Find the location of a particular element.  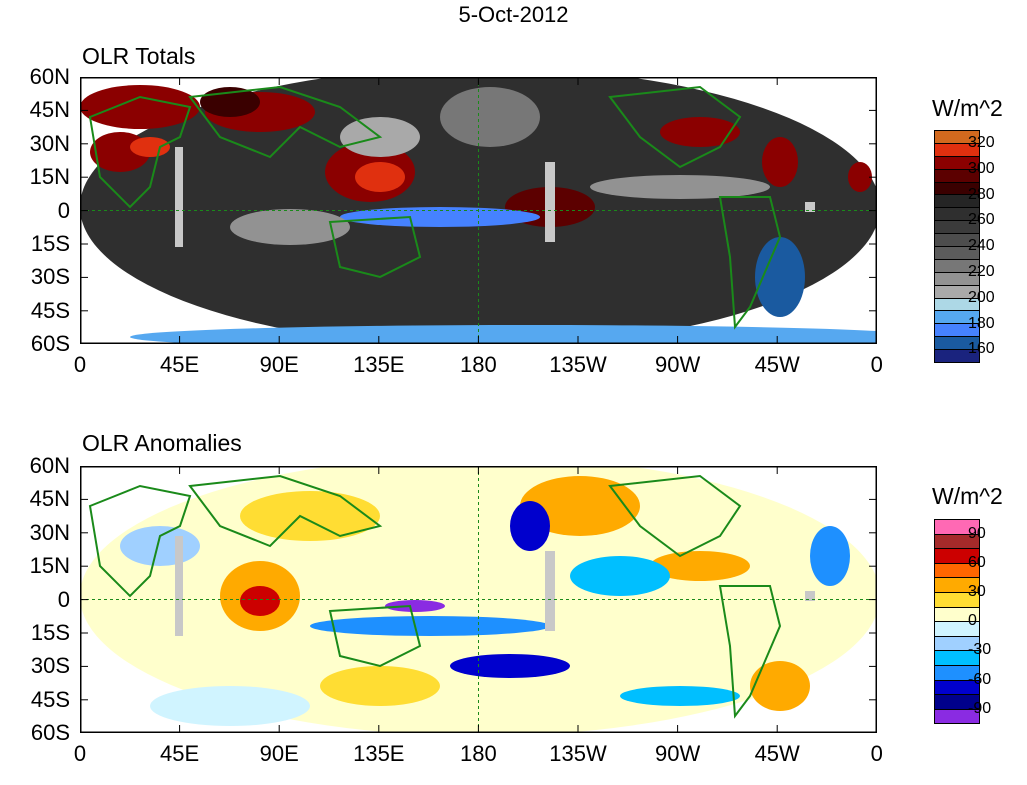

colorbar-label: 0 is located at coordinates (972, 621).